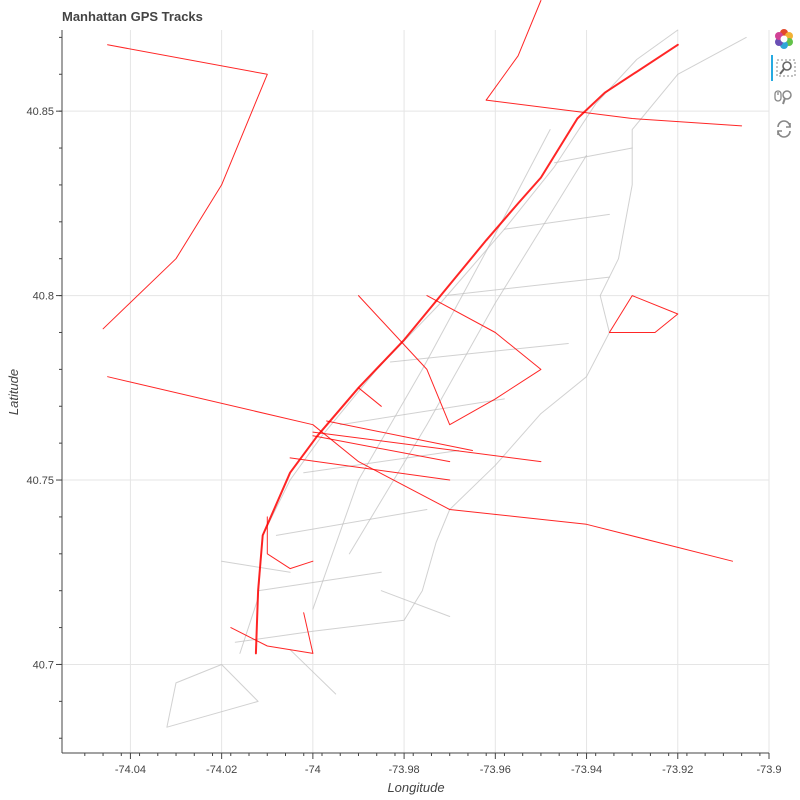 This screenshot has height=800, width=800. Describe the element at coordinates (43, 297) in the screenshot. I see `y-tick-label: 40.8` at that location.